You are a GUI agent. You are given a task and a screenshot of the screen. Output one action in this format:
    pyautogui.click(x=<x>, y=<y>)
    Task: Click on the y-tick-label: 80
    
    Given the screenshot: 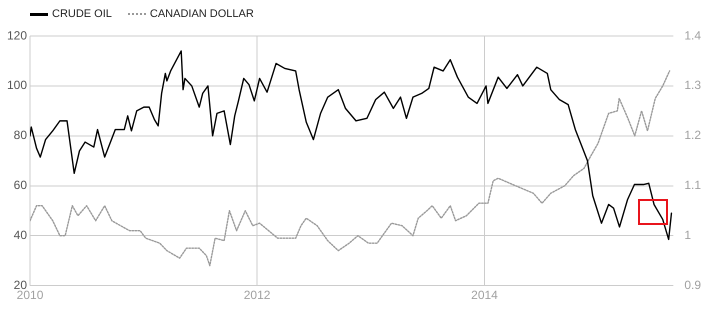 What is the action you would take?
    pyautogui.click(x=21, y=135)
    